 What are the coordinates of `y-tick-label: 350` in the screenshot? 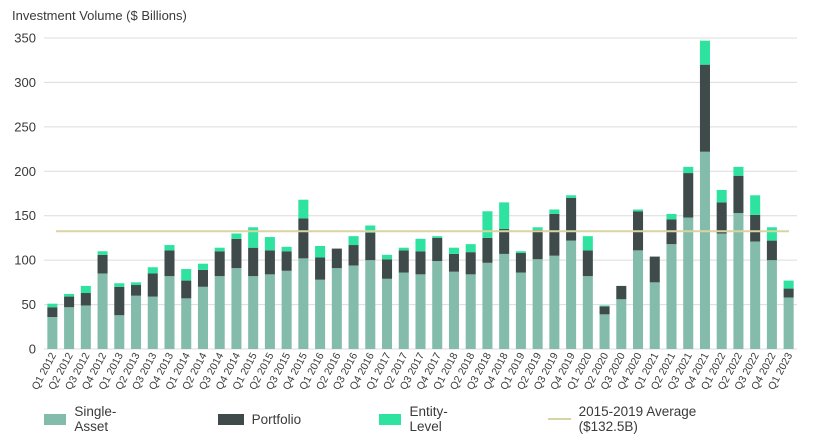 It's located at (25, 38).